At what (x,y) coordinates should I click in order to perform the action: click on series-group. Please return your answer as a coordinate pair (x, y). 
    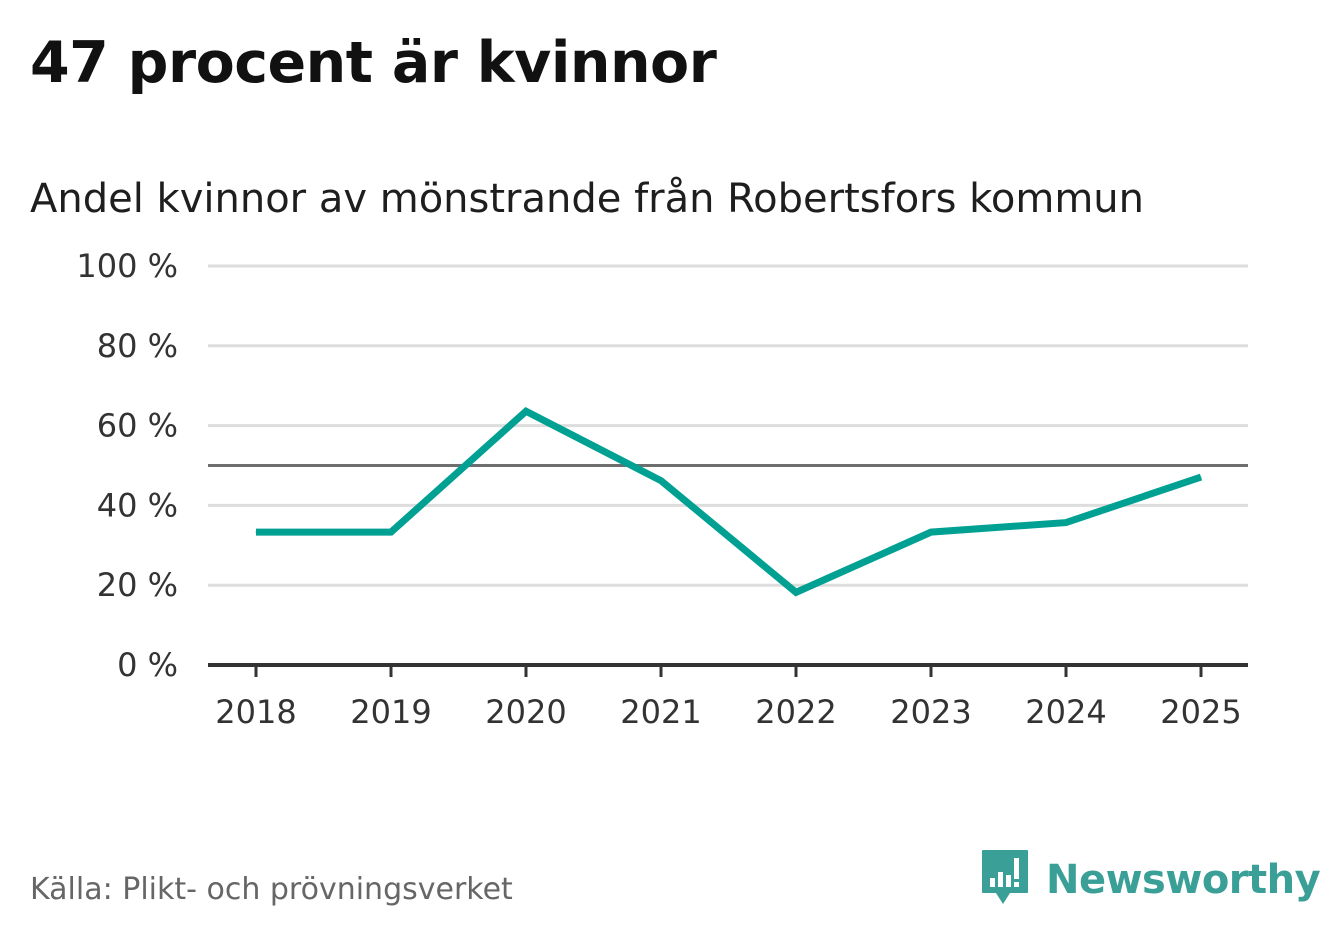
    Looking at the image, I should click on (729, 502).